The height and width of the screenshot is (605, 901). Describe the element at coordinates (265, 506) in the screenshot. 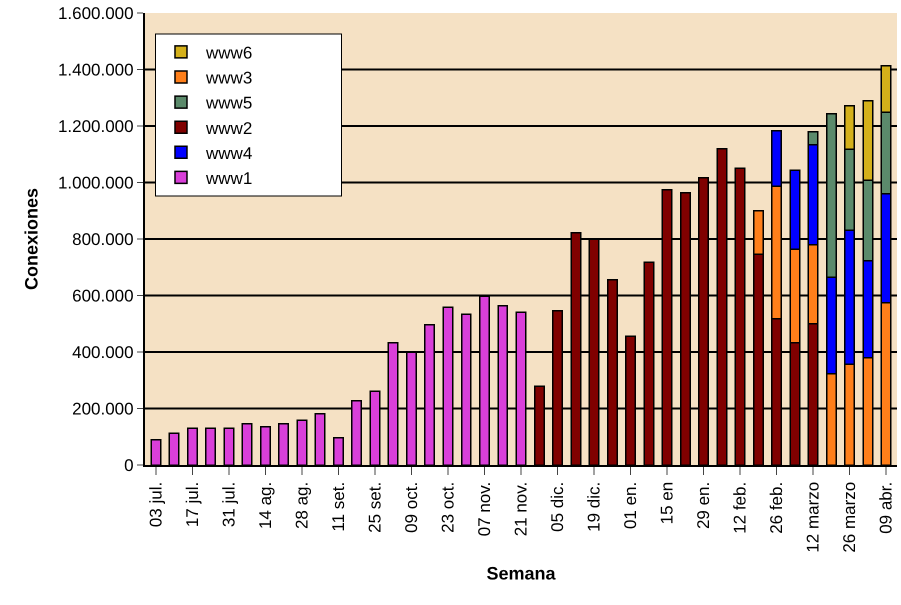

I see `x-tick-label: 14 ag.` at that location.